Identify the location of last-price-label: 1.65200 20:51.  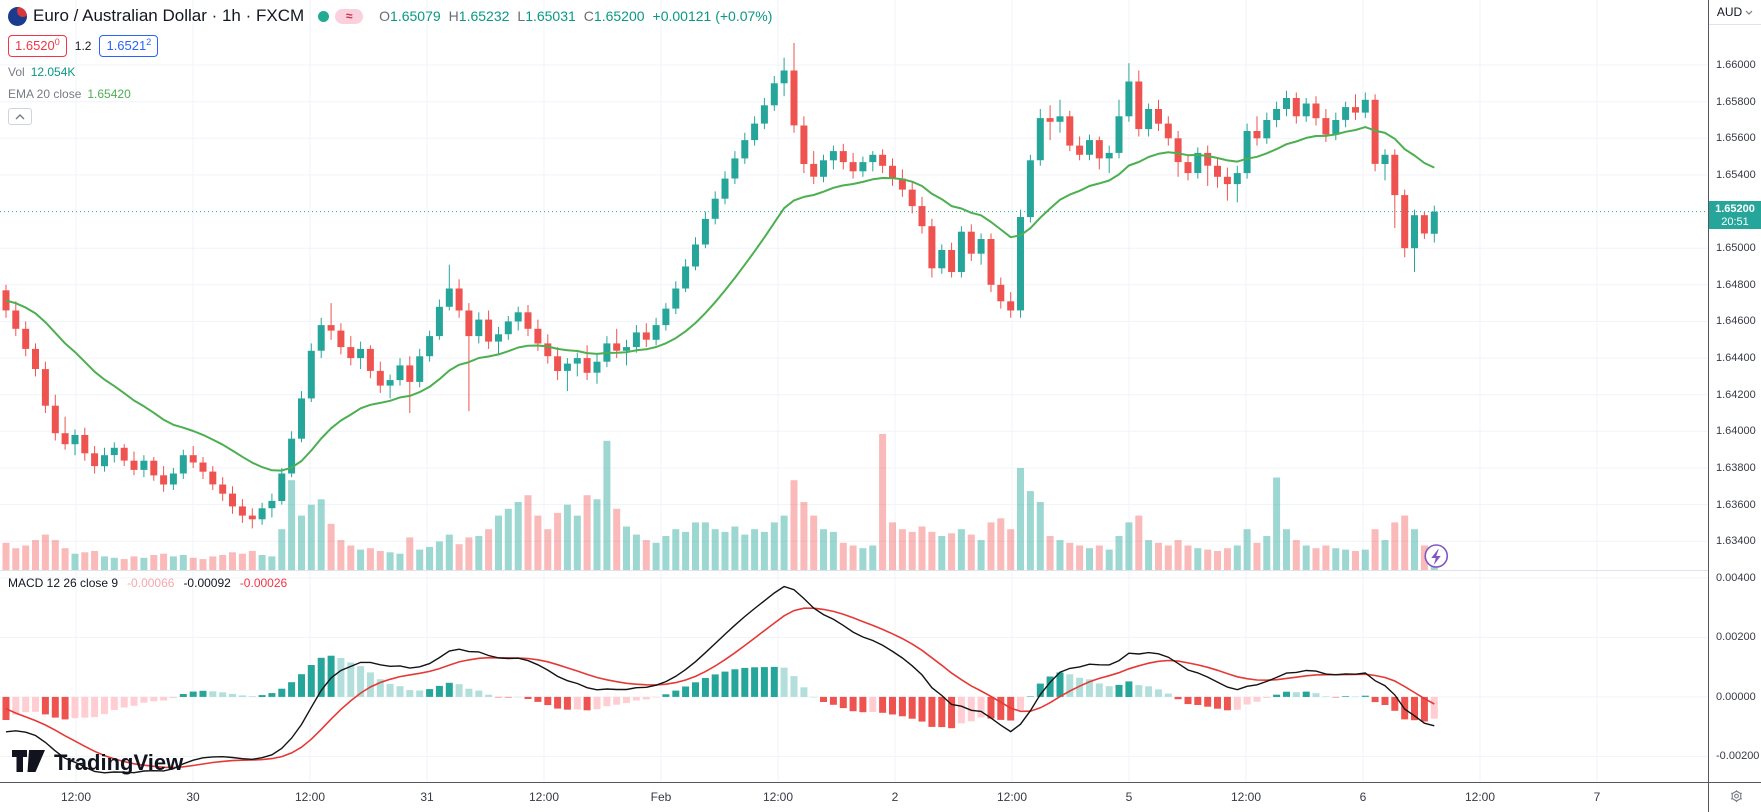
(1735, 215).